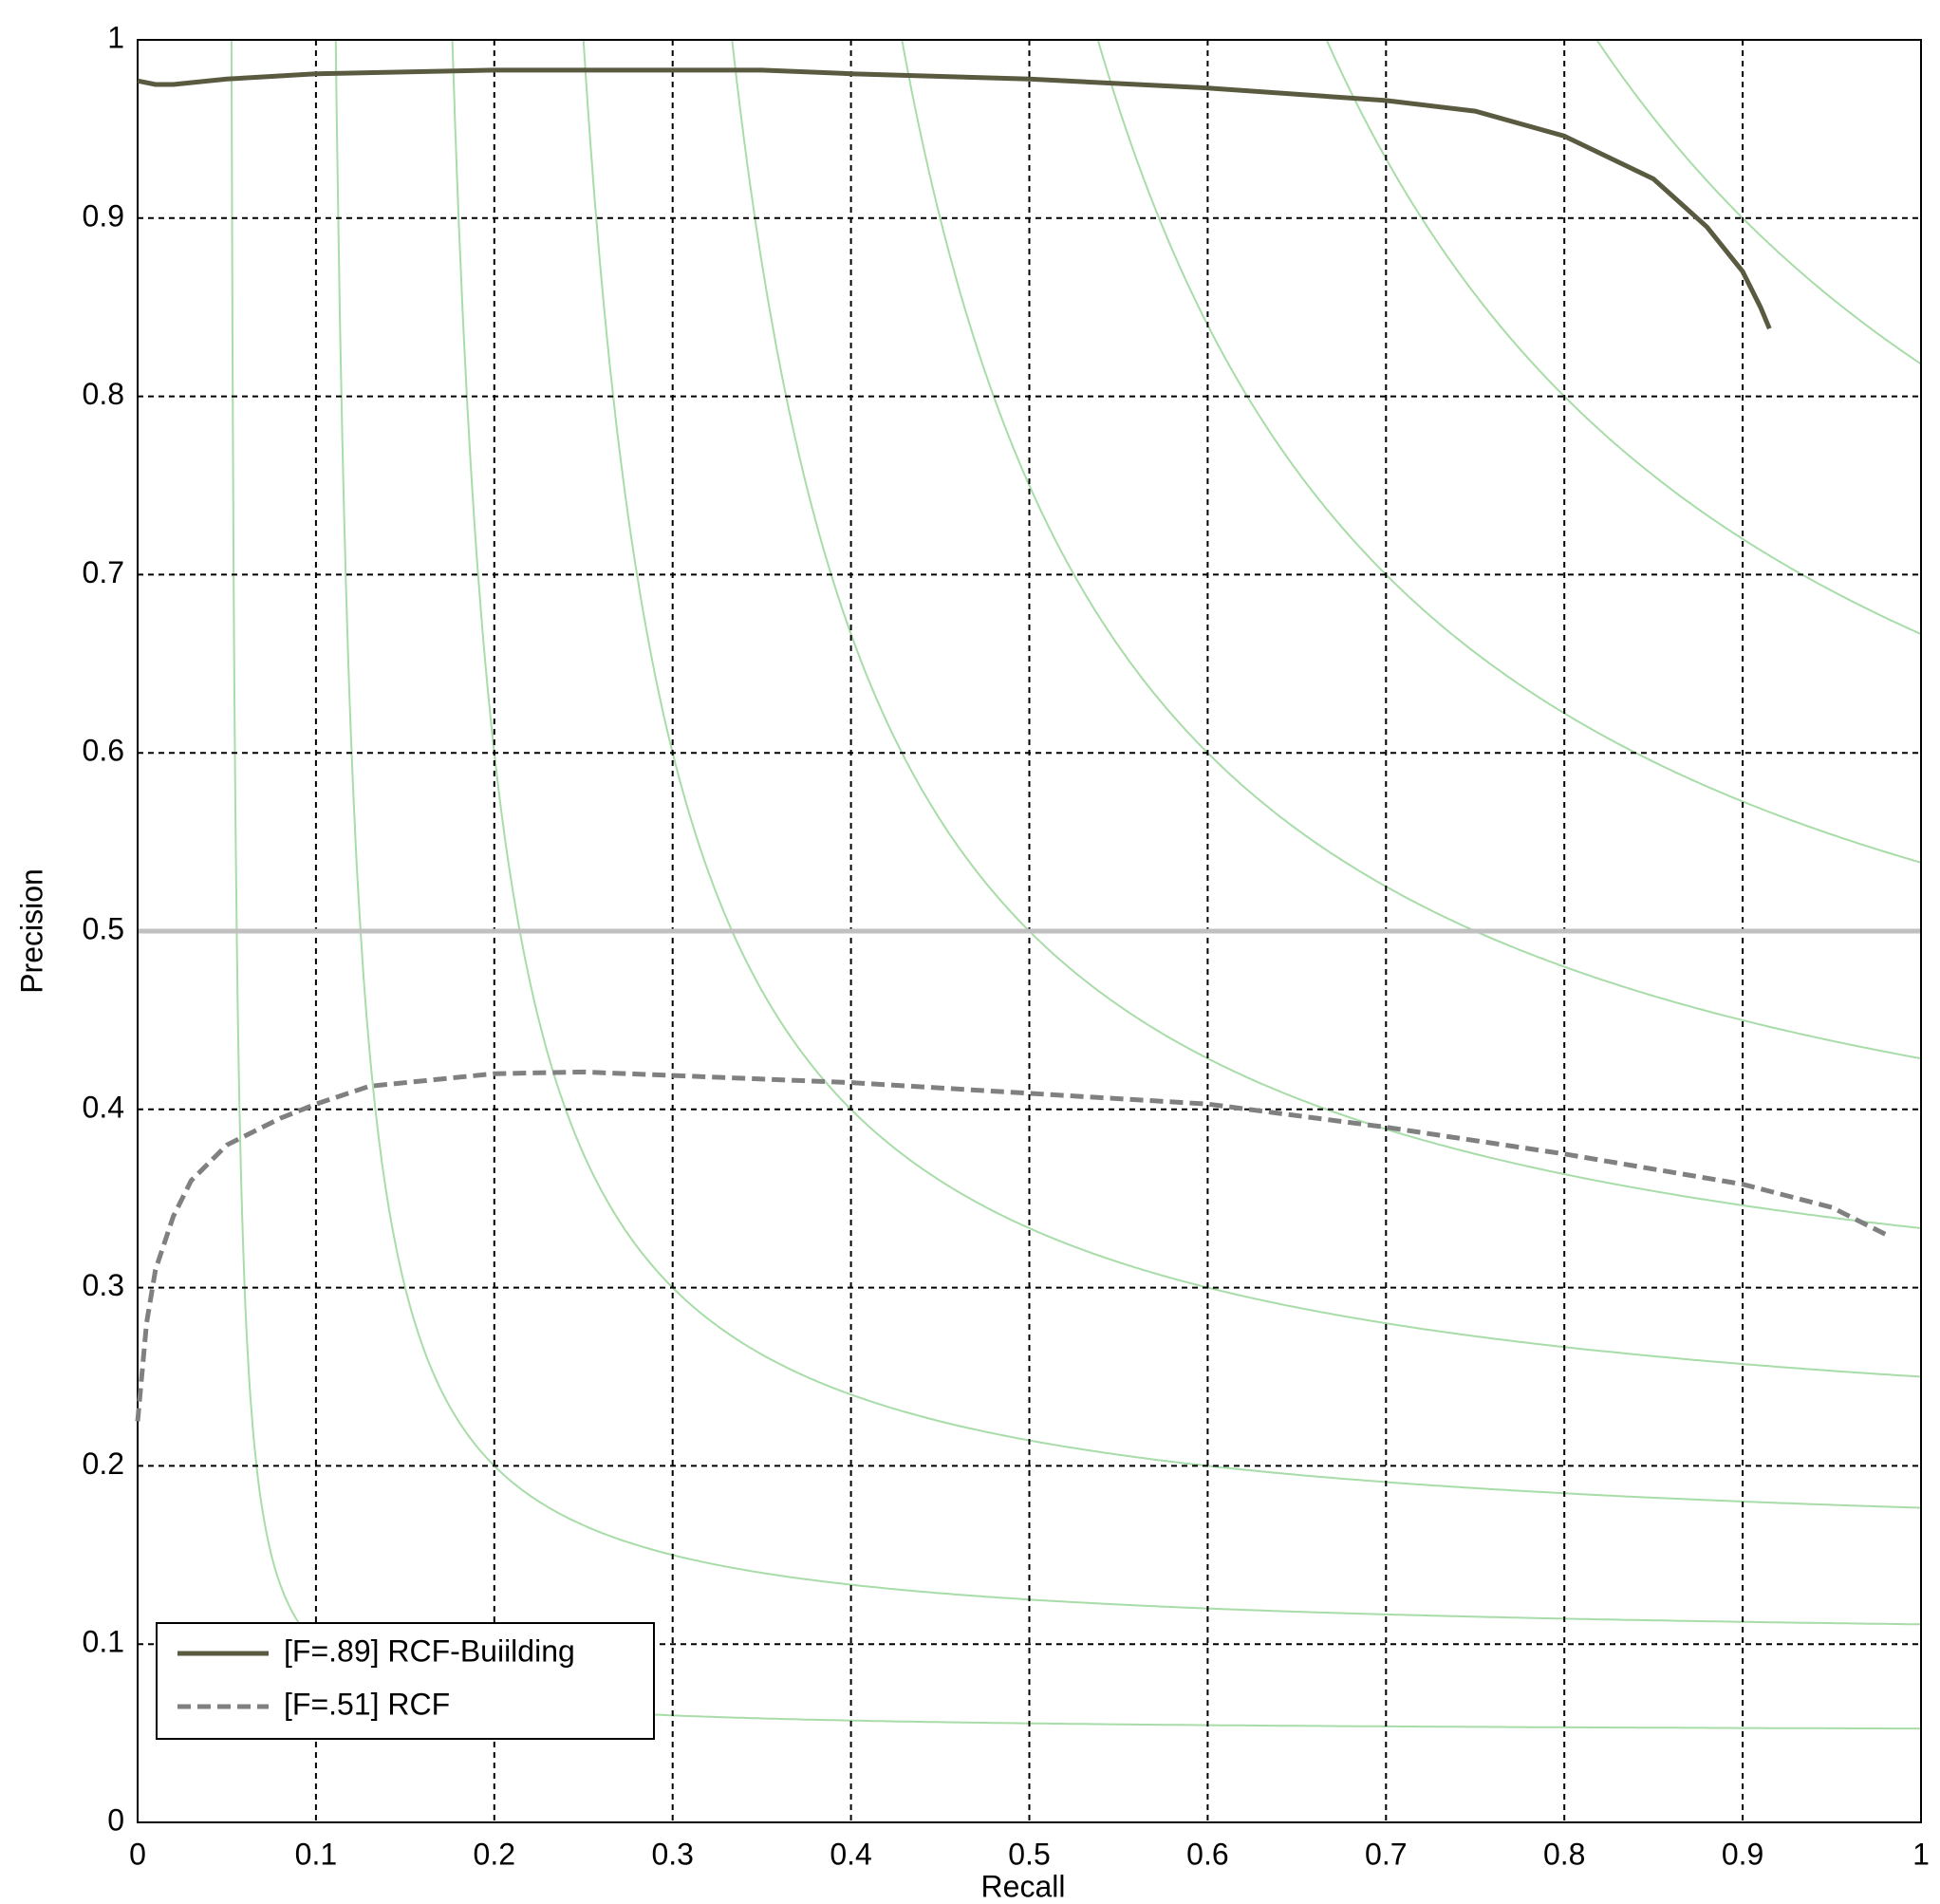  What do you see at coordinates (103, 1642) in the screenshot?
I see `y-tick-label: 0.1` at bounding box center [103, 1642].